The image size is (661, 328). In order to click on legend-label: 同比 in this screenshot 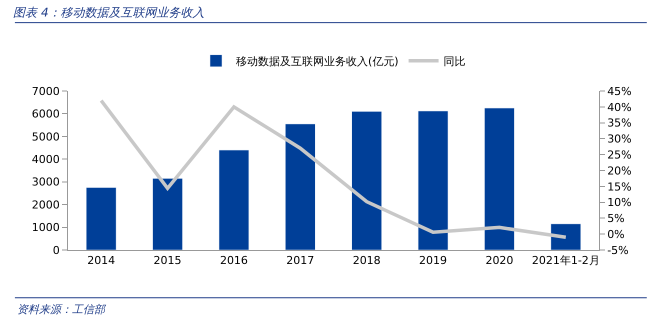, I will do `click(455, 61)`.